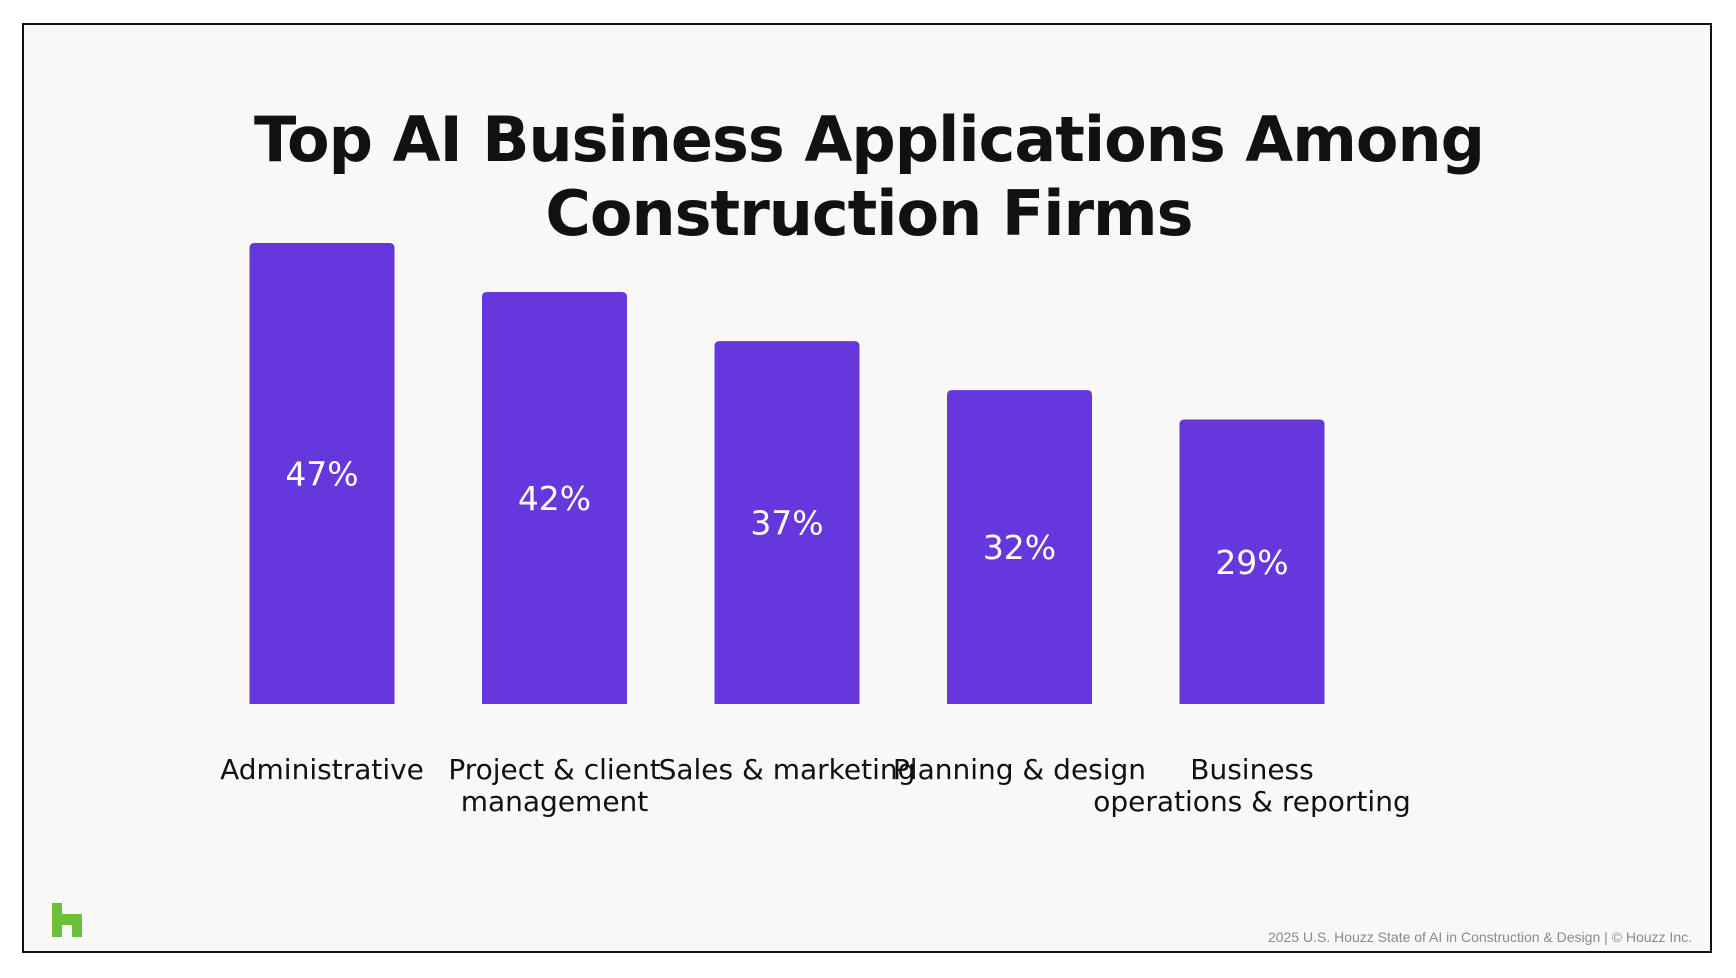 The width and height of the screenshot is (1736, 978). I want to click on houzz-logo-icon, so click(67, 920).